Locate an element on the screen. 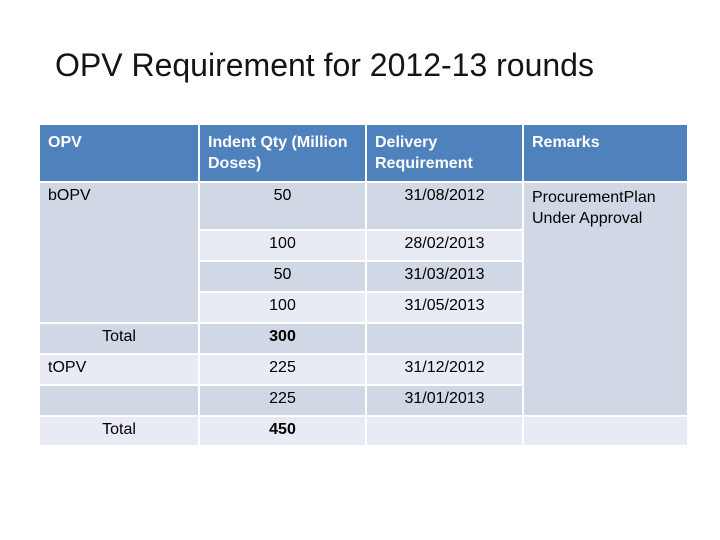 This screenshot has height=540, width=720. cell-delivery: 28/02/2013 is located at coordinates (444, 245).